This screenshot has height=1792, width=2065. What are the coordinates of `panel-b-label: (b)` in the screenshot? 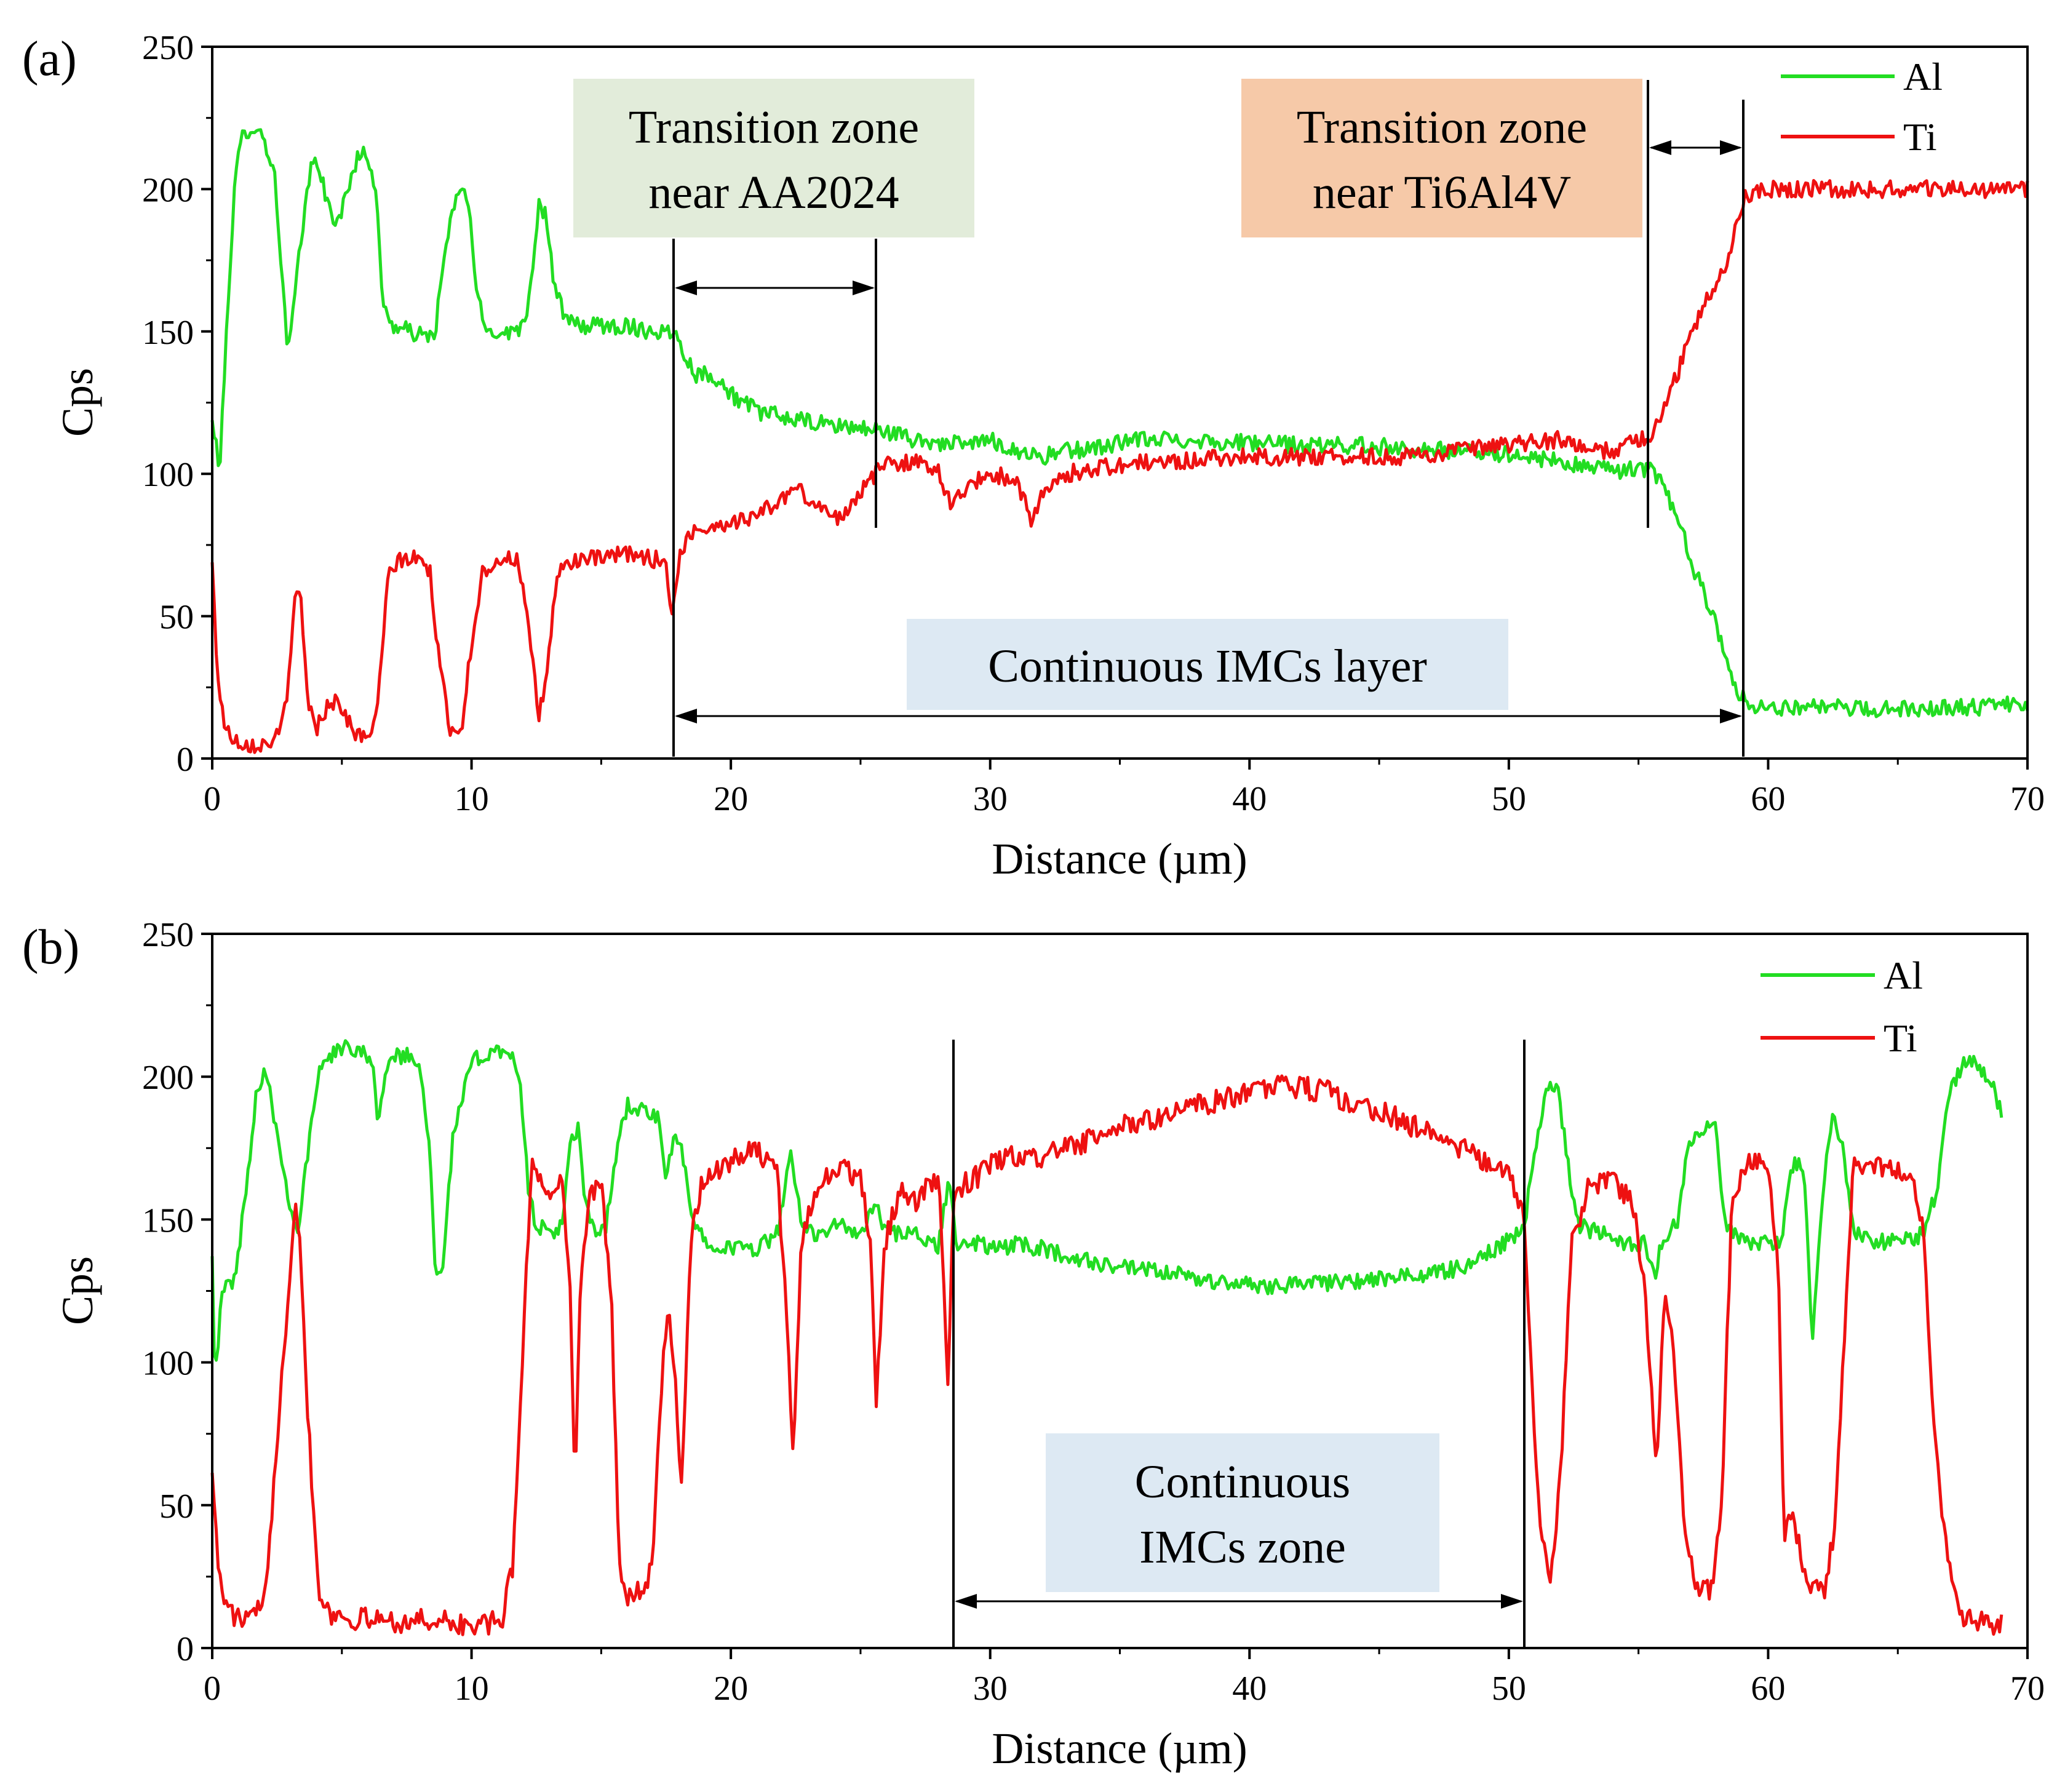 It's located at (50, 947).